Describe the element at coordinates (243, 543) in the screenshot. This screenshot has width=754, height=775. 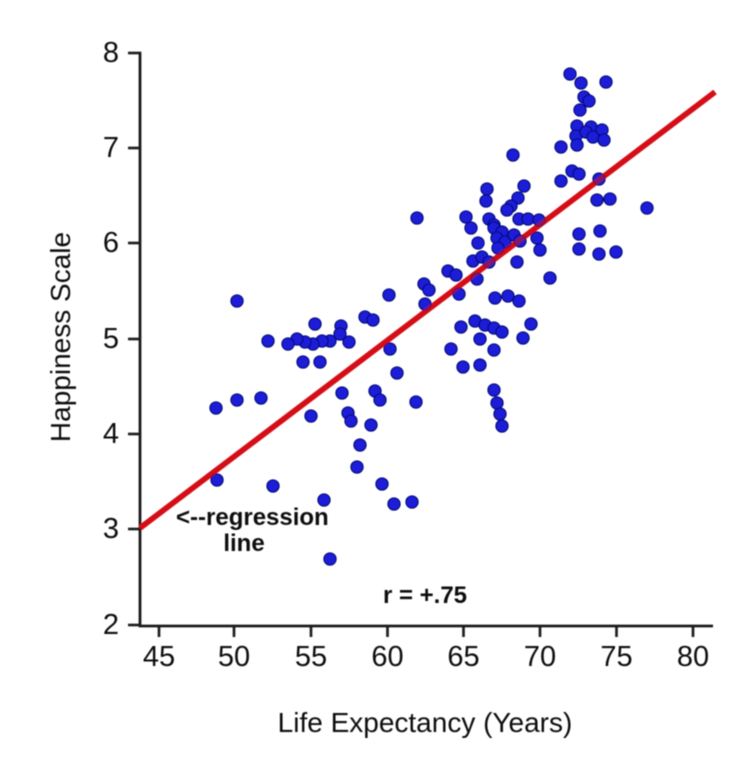
I see `svg-text: line` at that location.